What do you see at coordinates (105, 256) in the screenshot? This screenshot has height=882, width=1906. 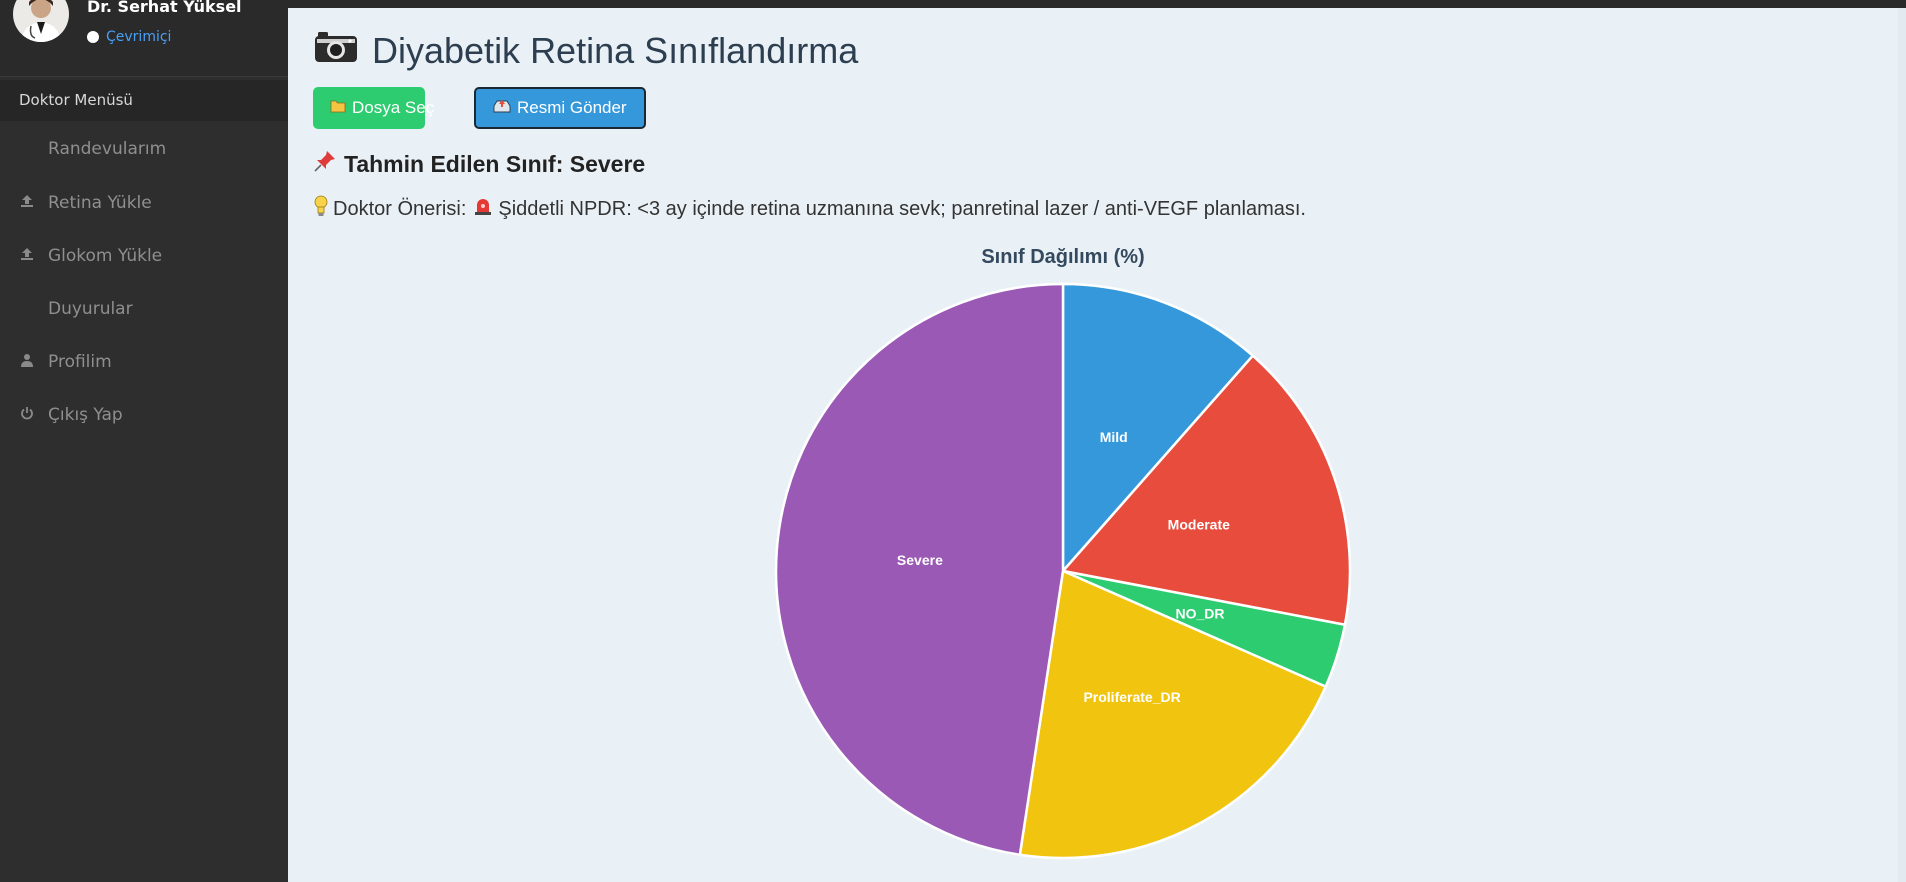 I see `sidebar-item-label: Glokom Yükle` at bounding box center [105, 256].